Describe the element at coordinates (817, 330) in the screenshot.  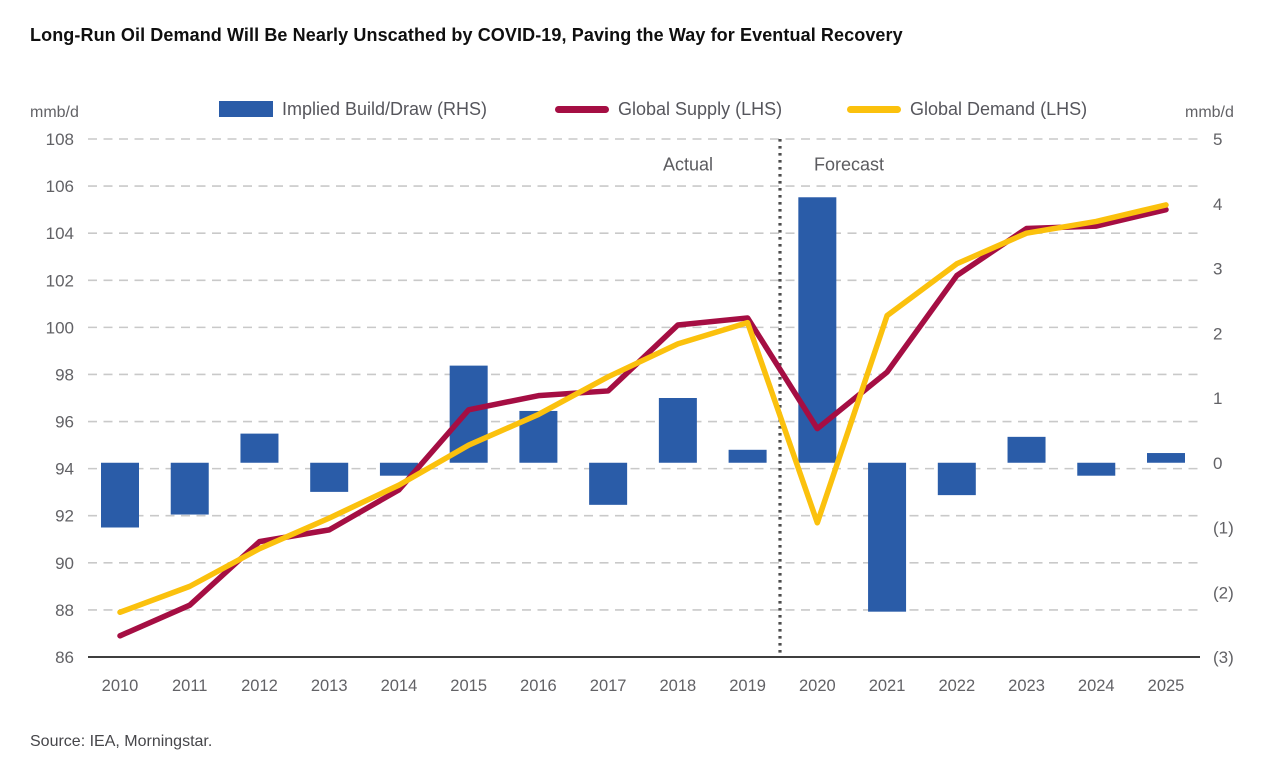
I see `bar-2020` at that location.